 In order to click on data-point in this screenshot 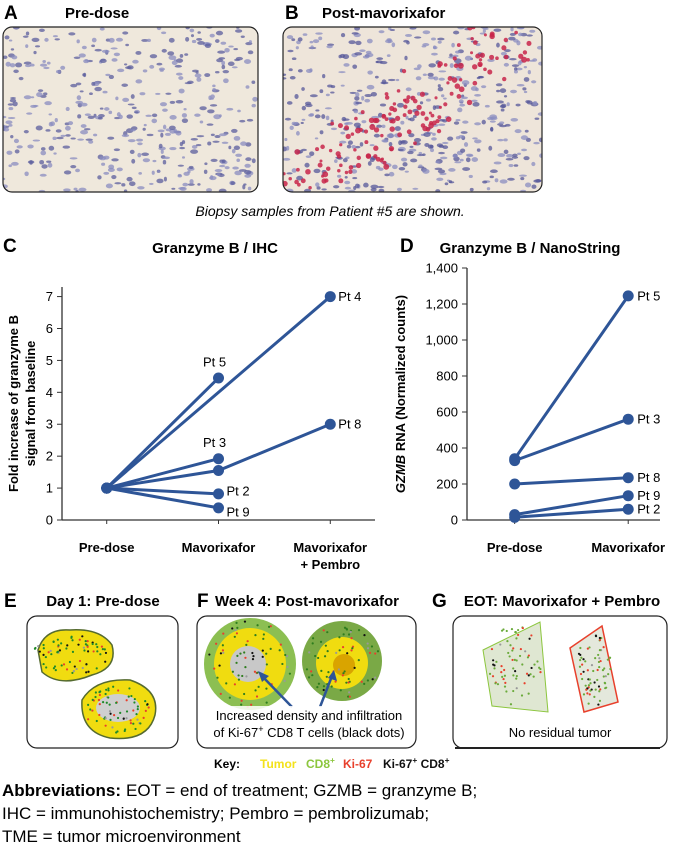, I will do `click(628, 296)`.